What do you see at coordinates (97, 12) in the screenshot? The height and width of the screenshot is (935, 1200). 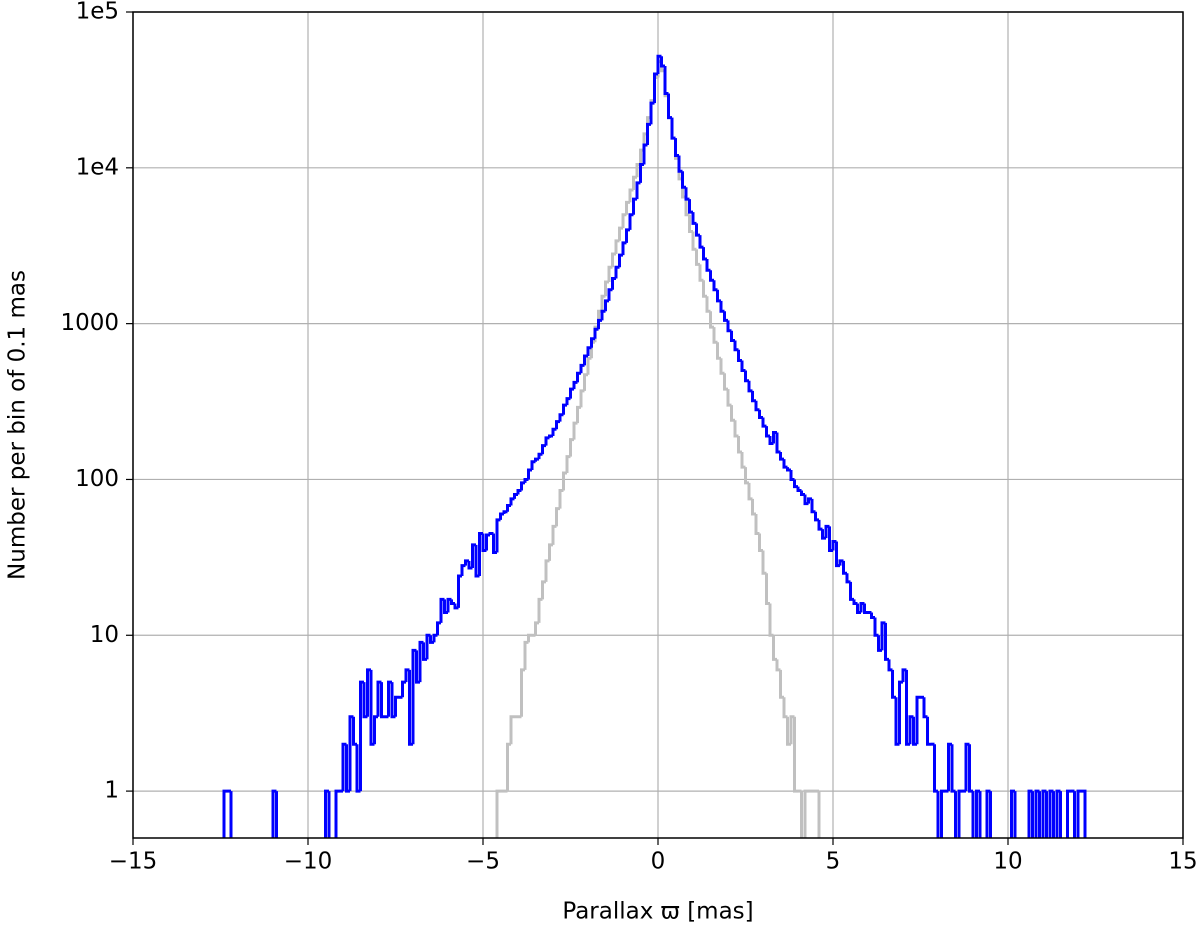 I see `y-tick-label: 1e5` at bounding box center [97, 12].